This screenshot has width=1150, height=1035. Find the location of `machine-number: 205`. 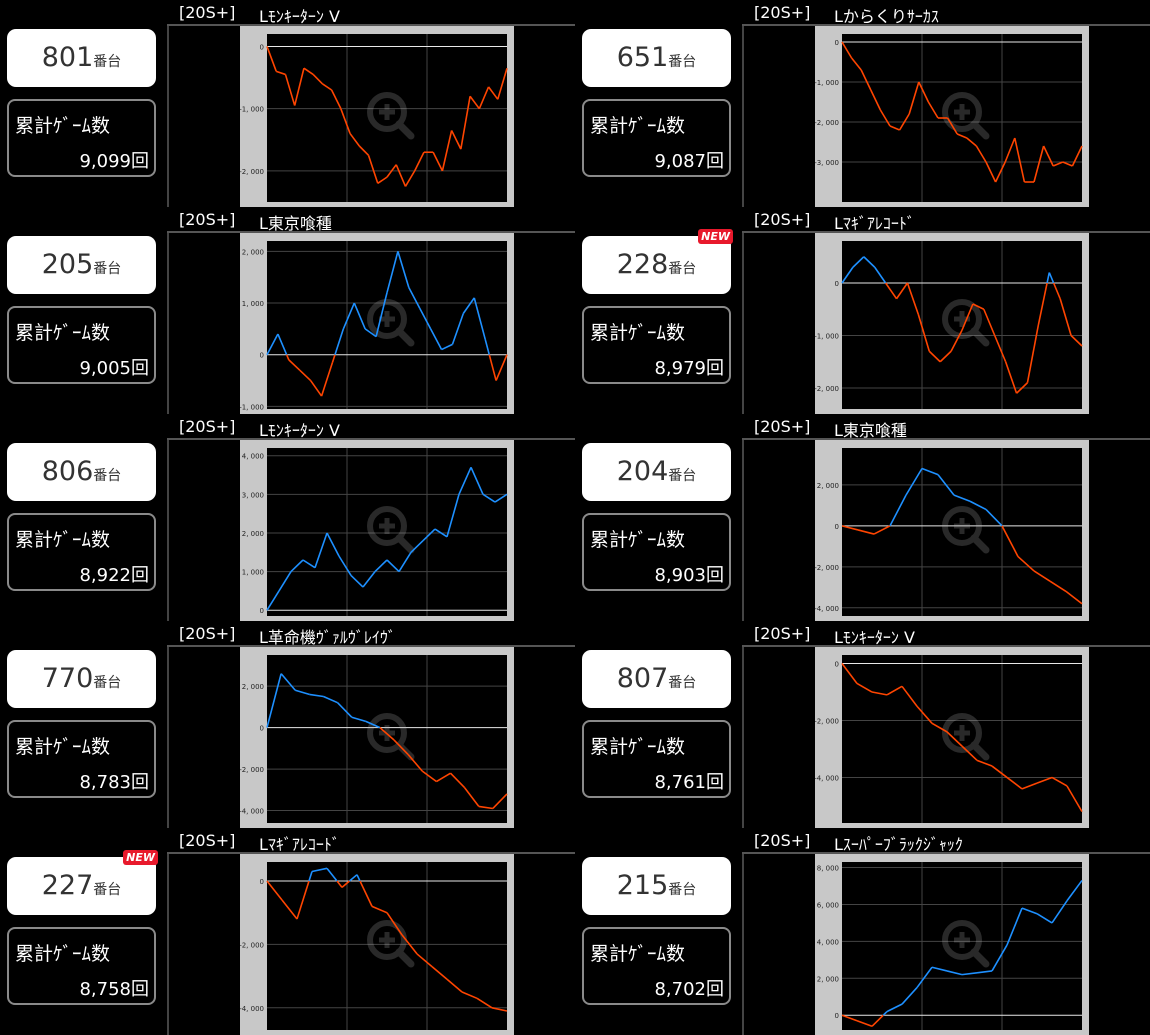

machine-number: 205 is located at coordinates (67, 264).